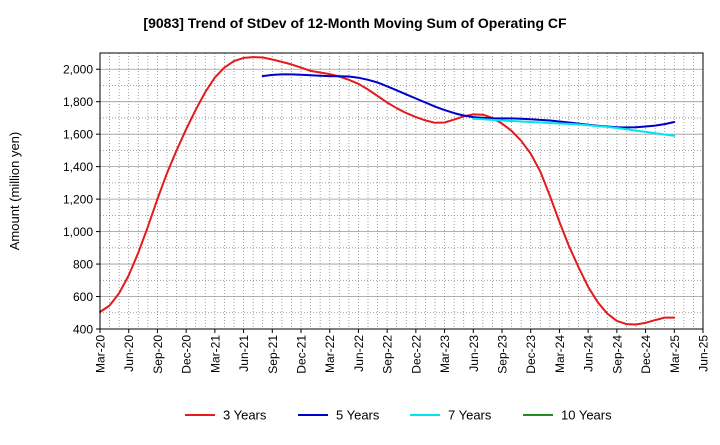  What do you see at coordinates (503, 354) in the screenshot?
I see `x-tick-label: Sep-23` at bounding box center [503, 354].